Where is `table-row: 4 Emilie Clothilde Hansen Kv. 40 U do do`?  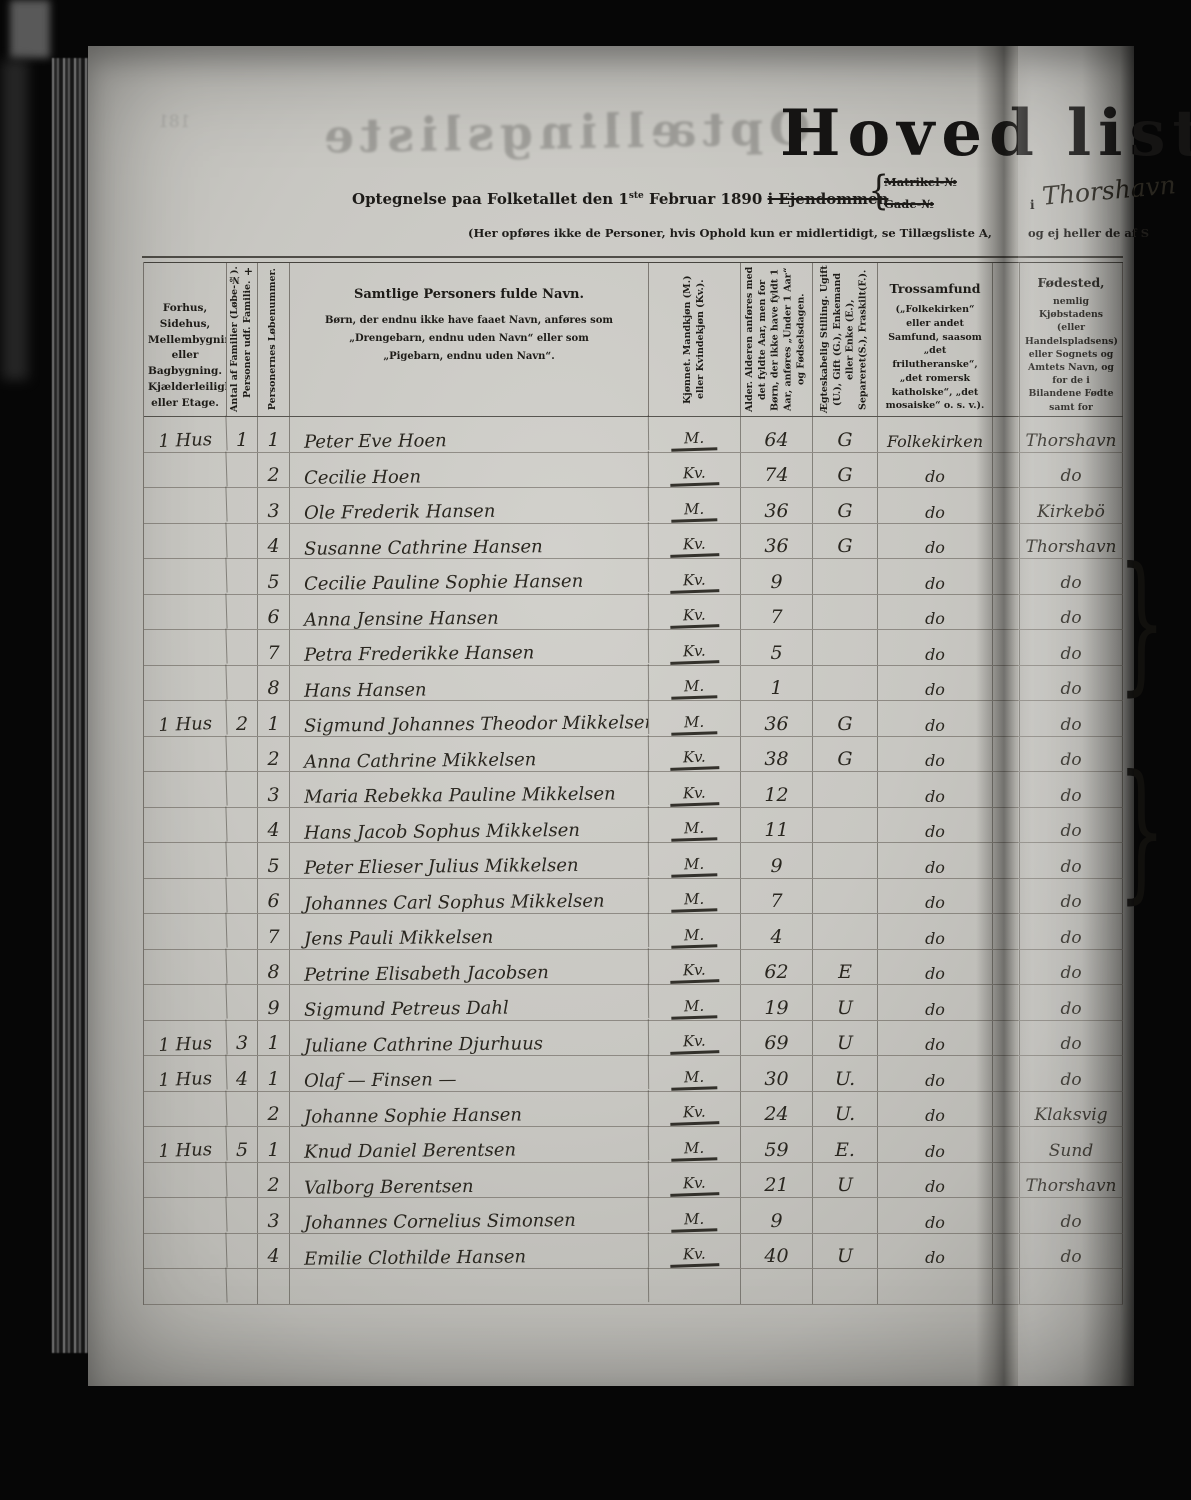
table-row: 4 Emilie Clothilde Hansen Kv. 40 U do do is located at coordinates (633, 1250).